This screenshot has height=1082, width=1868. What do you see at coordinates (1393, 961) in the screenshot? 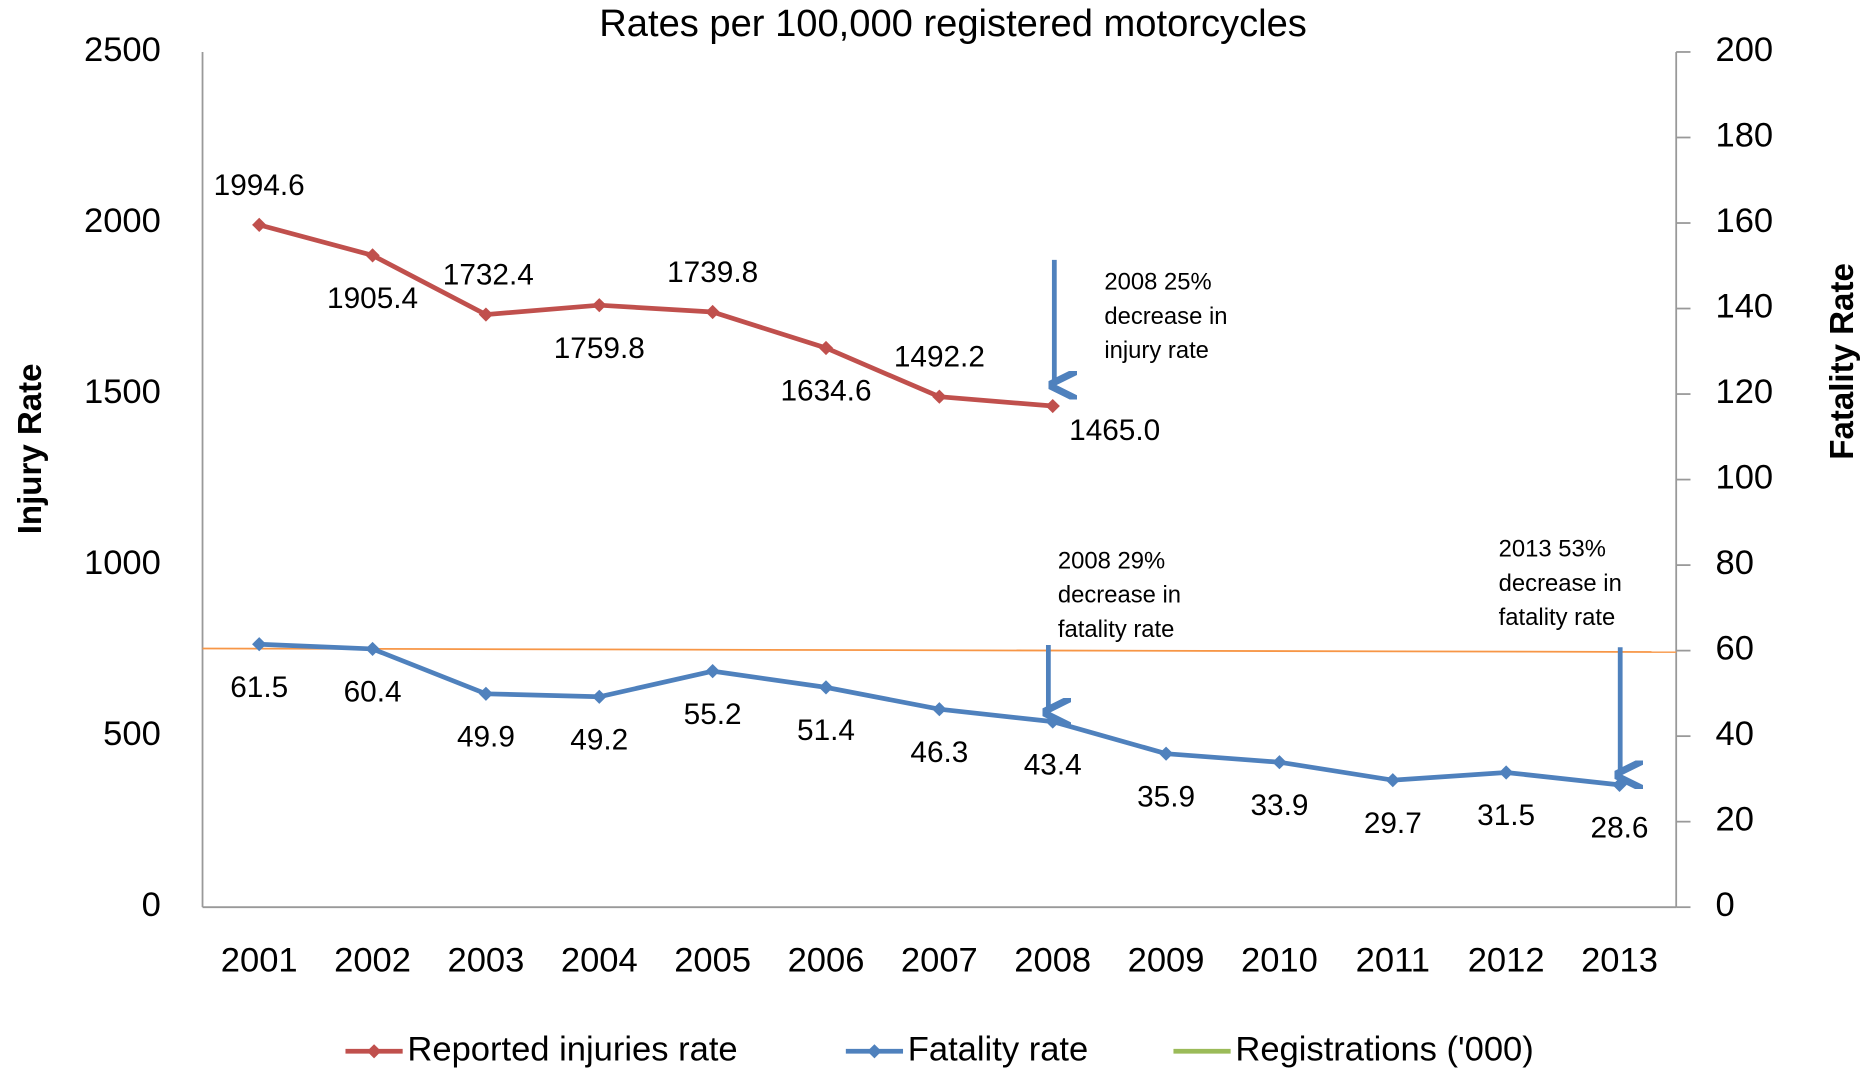
I see `x-tick-label: 2011` at bounding box center [1393, 961].